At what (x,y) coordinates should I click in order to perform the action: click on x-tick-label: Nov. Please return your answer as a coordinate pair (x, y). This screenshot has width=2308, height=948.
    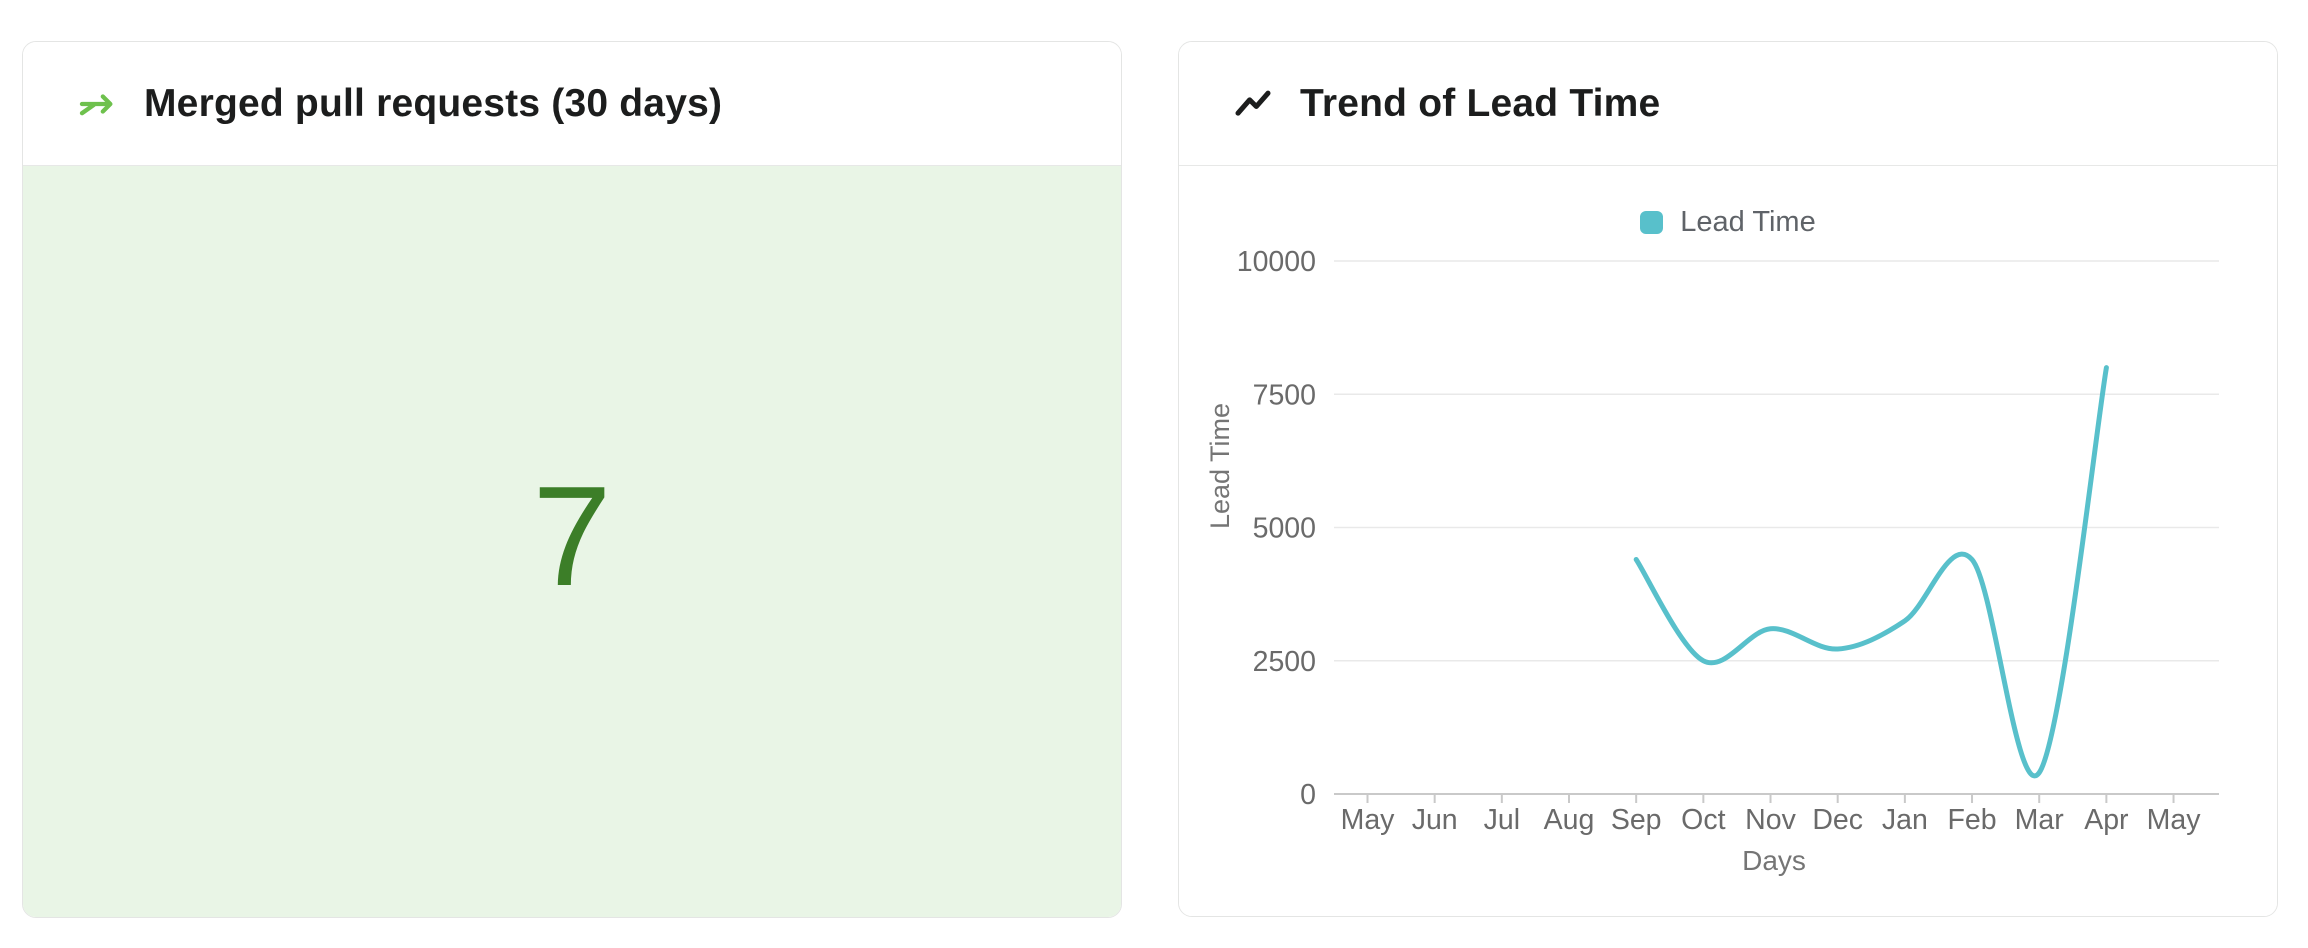
    Looking at the image, I should click on (1770, 820).